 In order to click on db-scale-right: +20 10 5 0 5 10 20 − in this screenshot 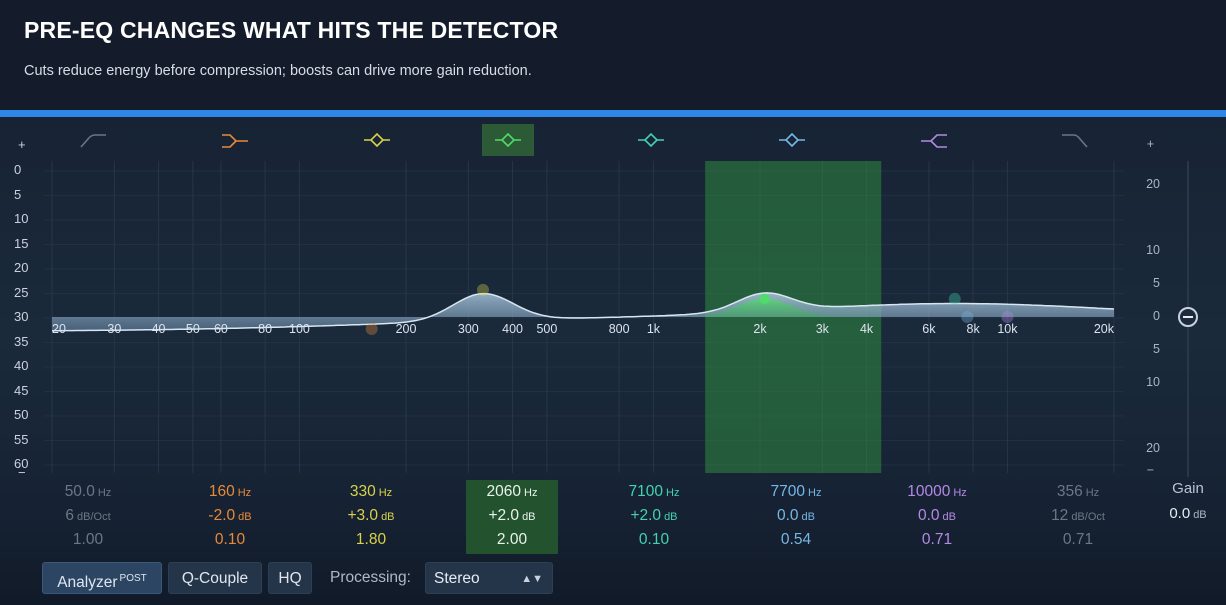, I will do `click(1150, 297)`.